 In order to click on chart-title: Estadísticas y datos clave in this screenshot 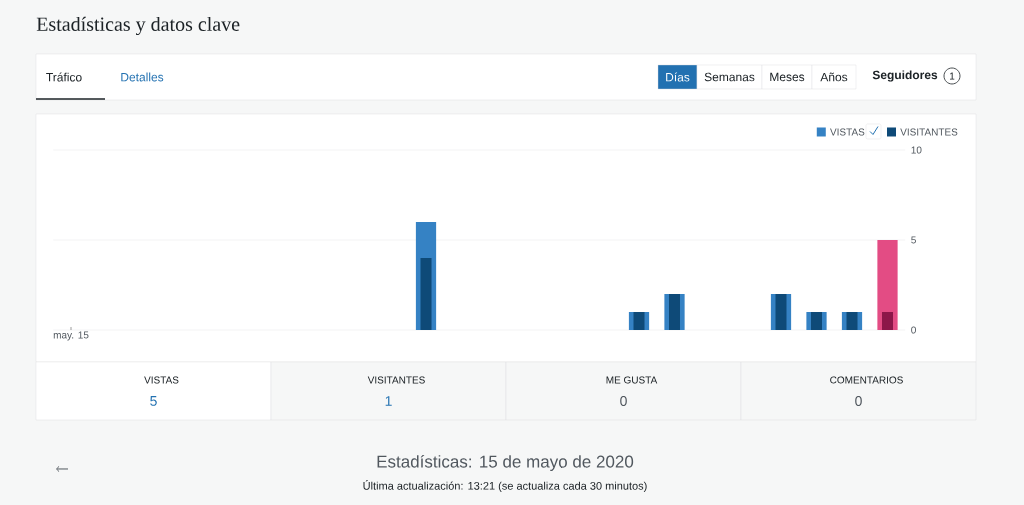, I will do `click(138, 26)`.